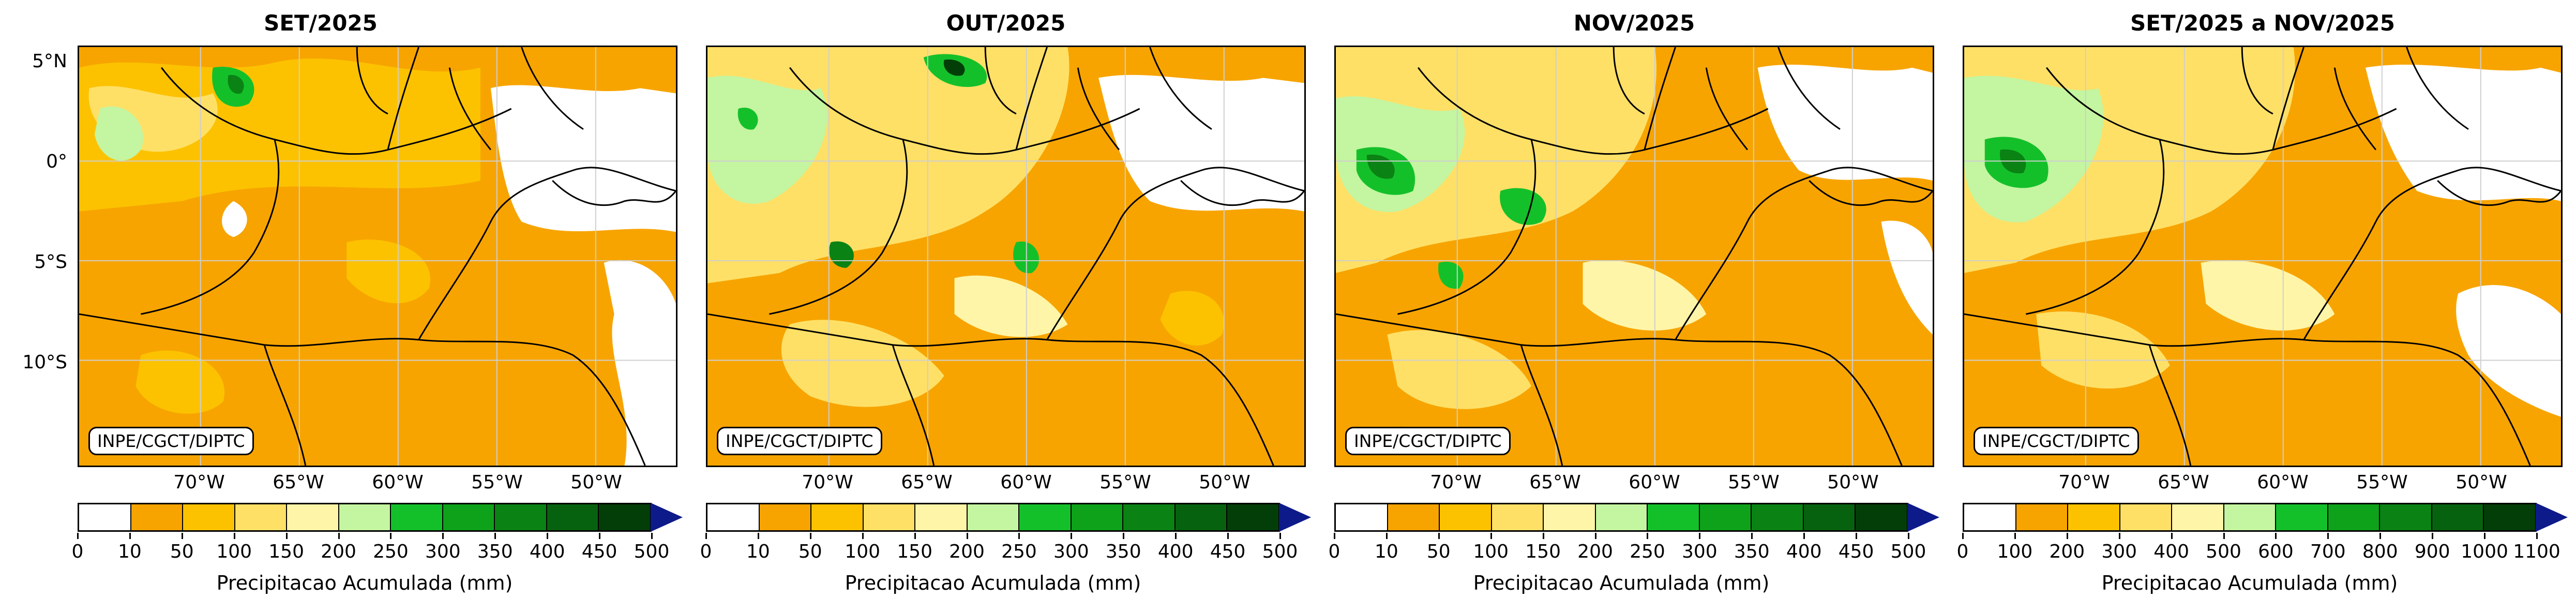  What do you see at coordinates (2536, 551) in the screenshot?
I see `colorbar-tick-label: 1100` at bounding box center [2536, 551].